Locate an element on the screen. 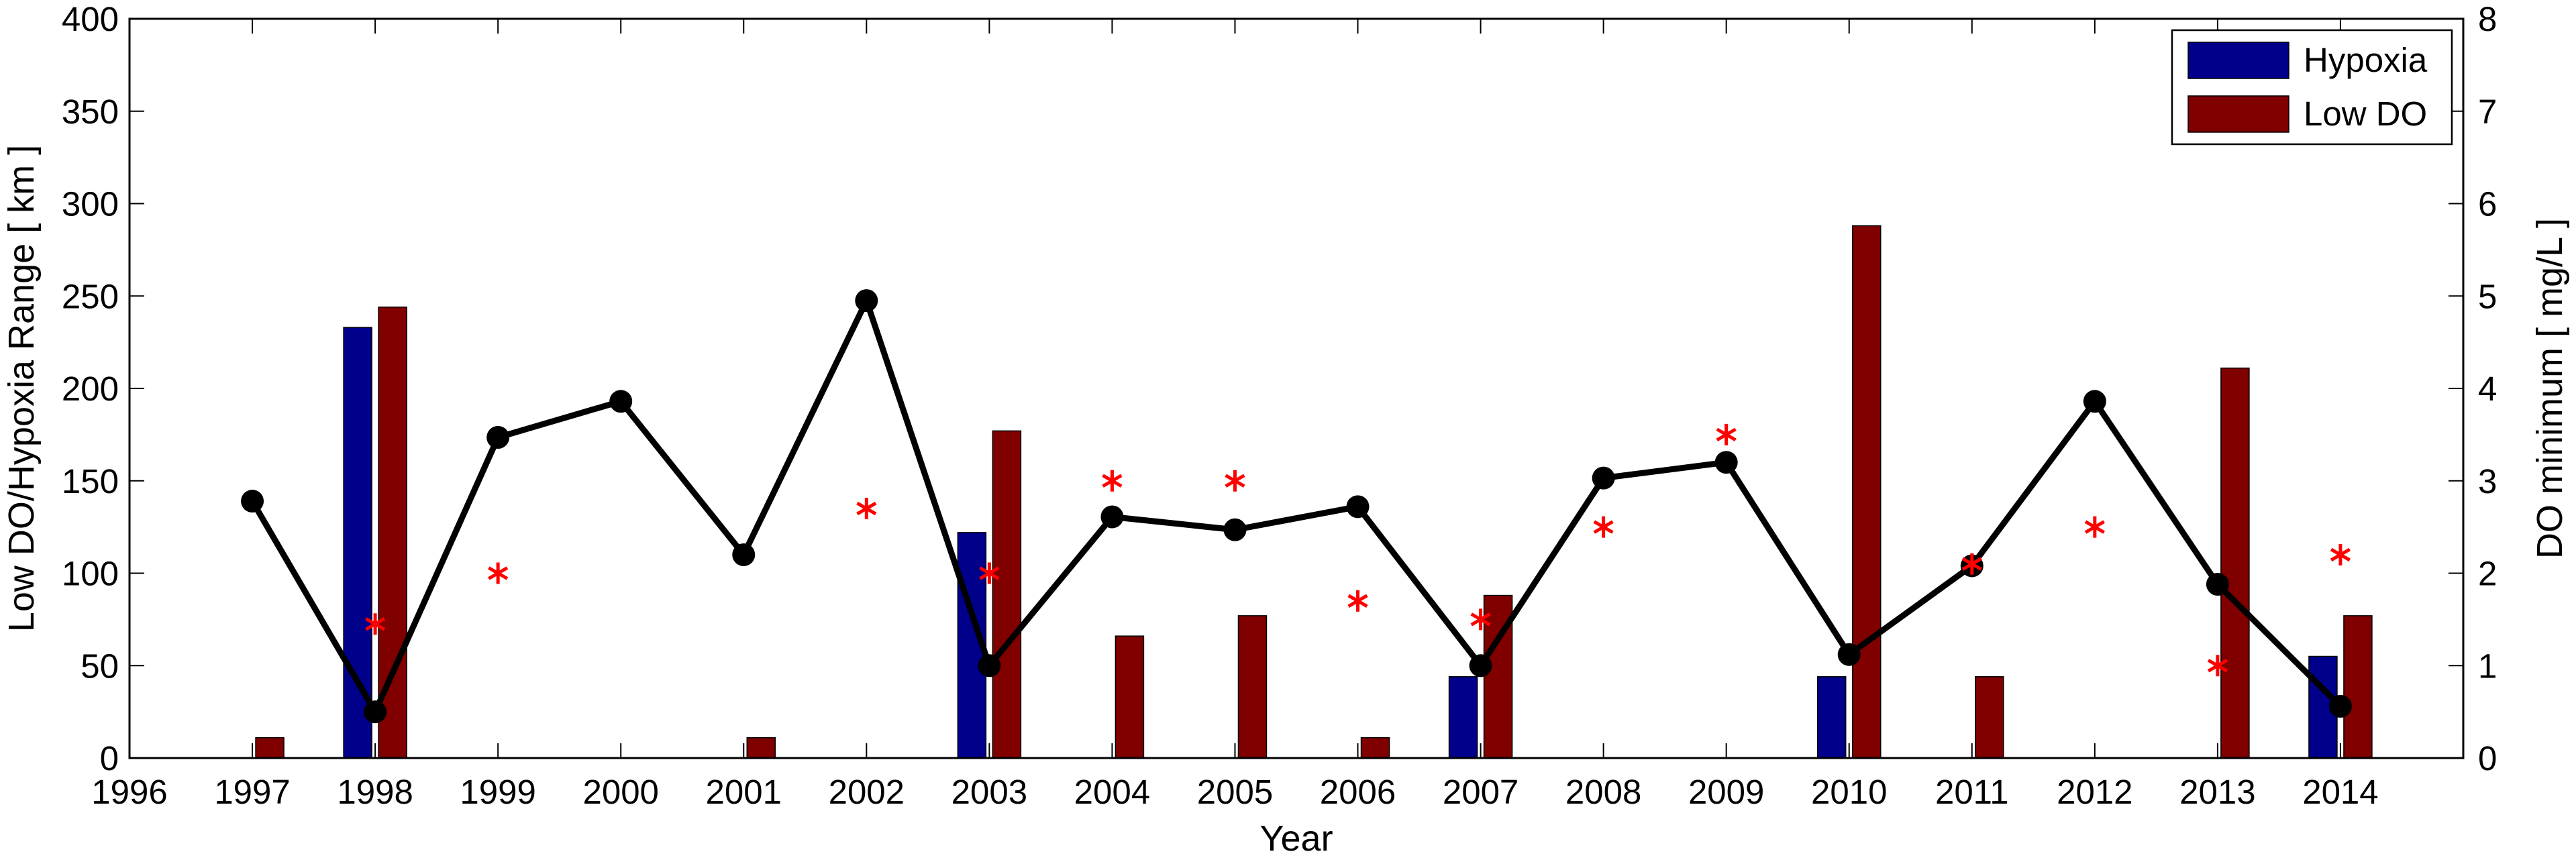  asterisk-marker-2012 is located at coordinates (2094, 527).